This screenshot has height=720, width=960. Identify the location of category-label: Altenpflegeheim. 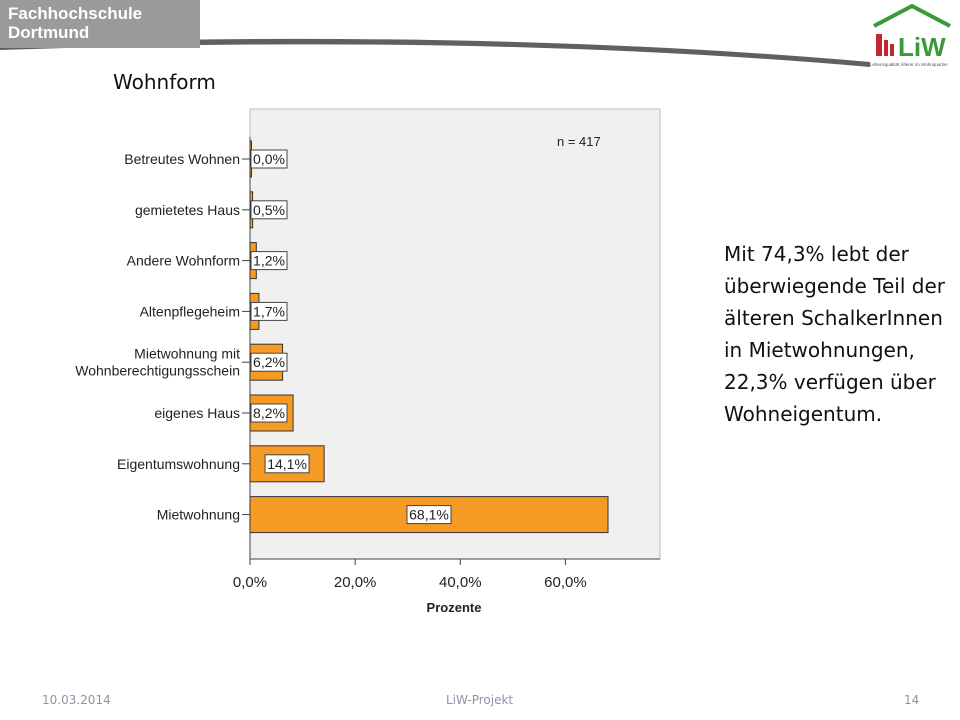
(190, 311).